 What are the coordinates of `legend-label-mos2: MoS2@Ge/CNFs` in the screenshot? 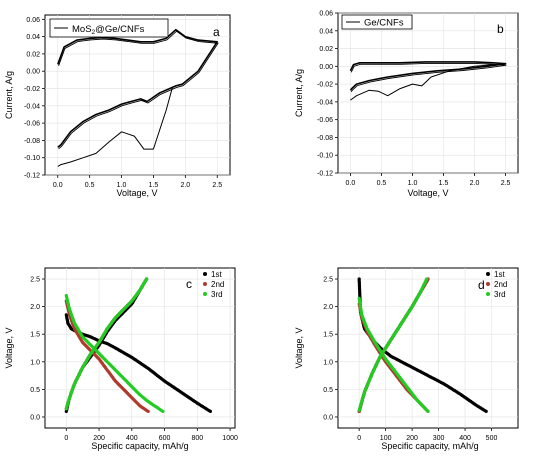 It's located at (108, 30).